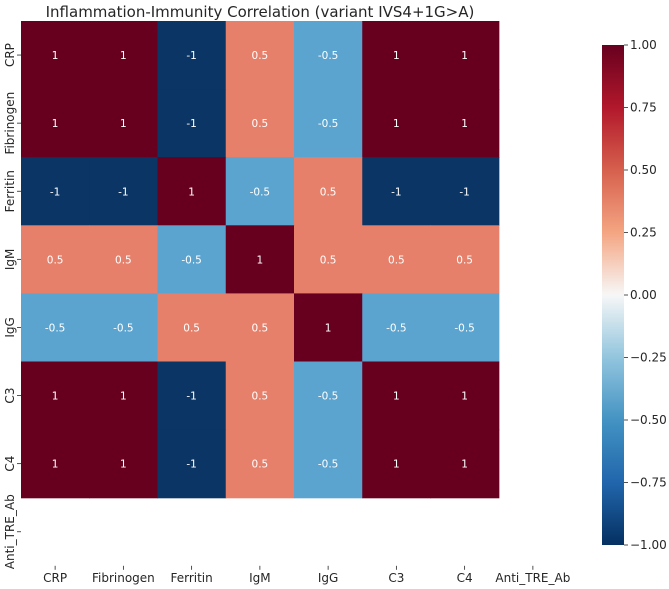 This screenshot has height=589, width=669. What do you see at coordinates (643, 233) in the screenshot?
I see `colorbar-tick-label: 0.25` at bounding box center [643, 233].